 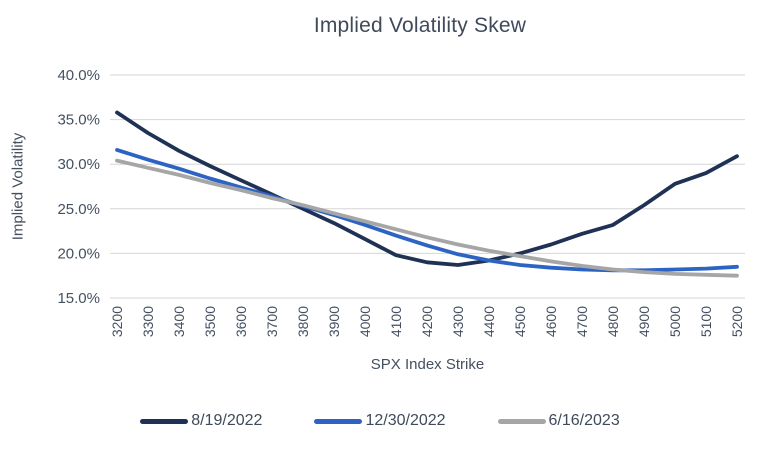 What do you see at coordinates (582, 321) in the screenshot?
I see `x-tick-label: 4700` at bounding box center [582, 321].